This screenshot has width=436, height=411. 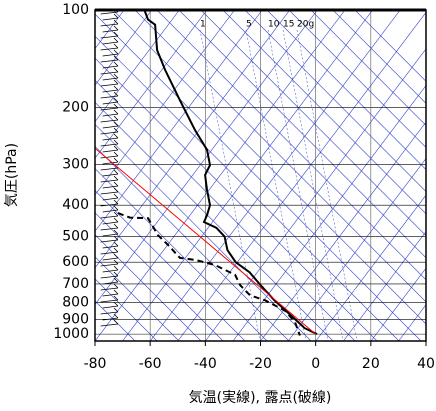 What do you see at coordinates (205, 364) in the screenshot?
I see `x-tick-label: -40` at bounding box center [205, 364].